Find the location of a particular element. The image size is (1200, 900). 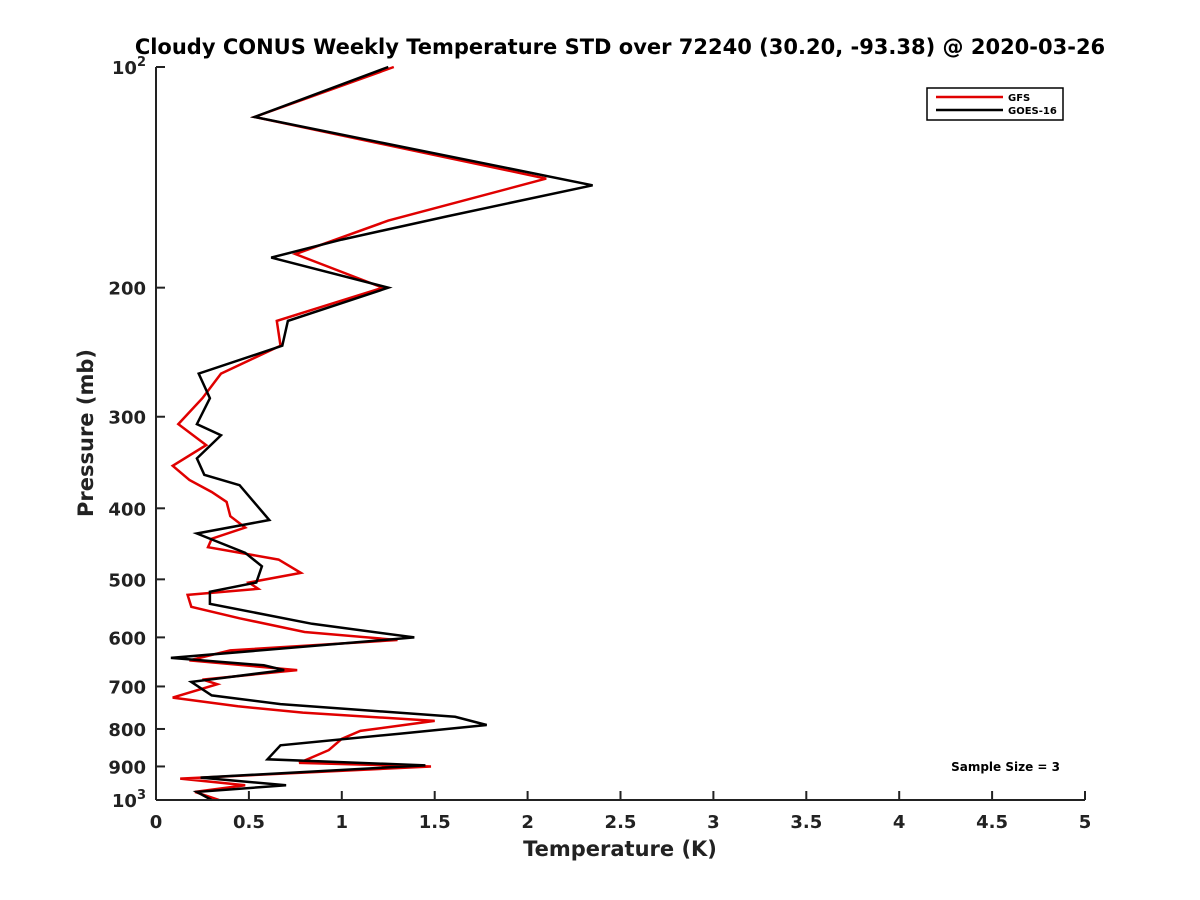

y-tick-label-power: 10² is located at coordinates (129, 67).